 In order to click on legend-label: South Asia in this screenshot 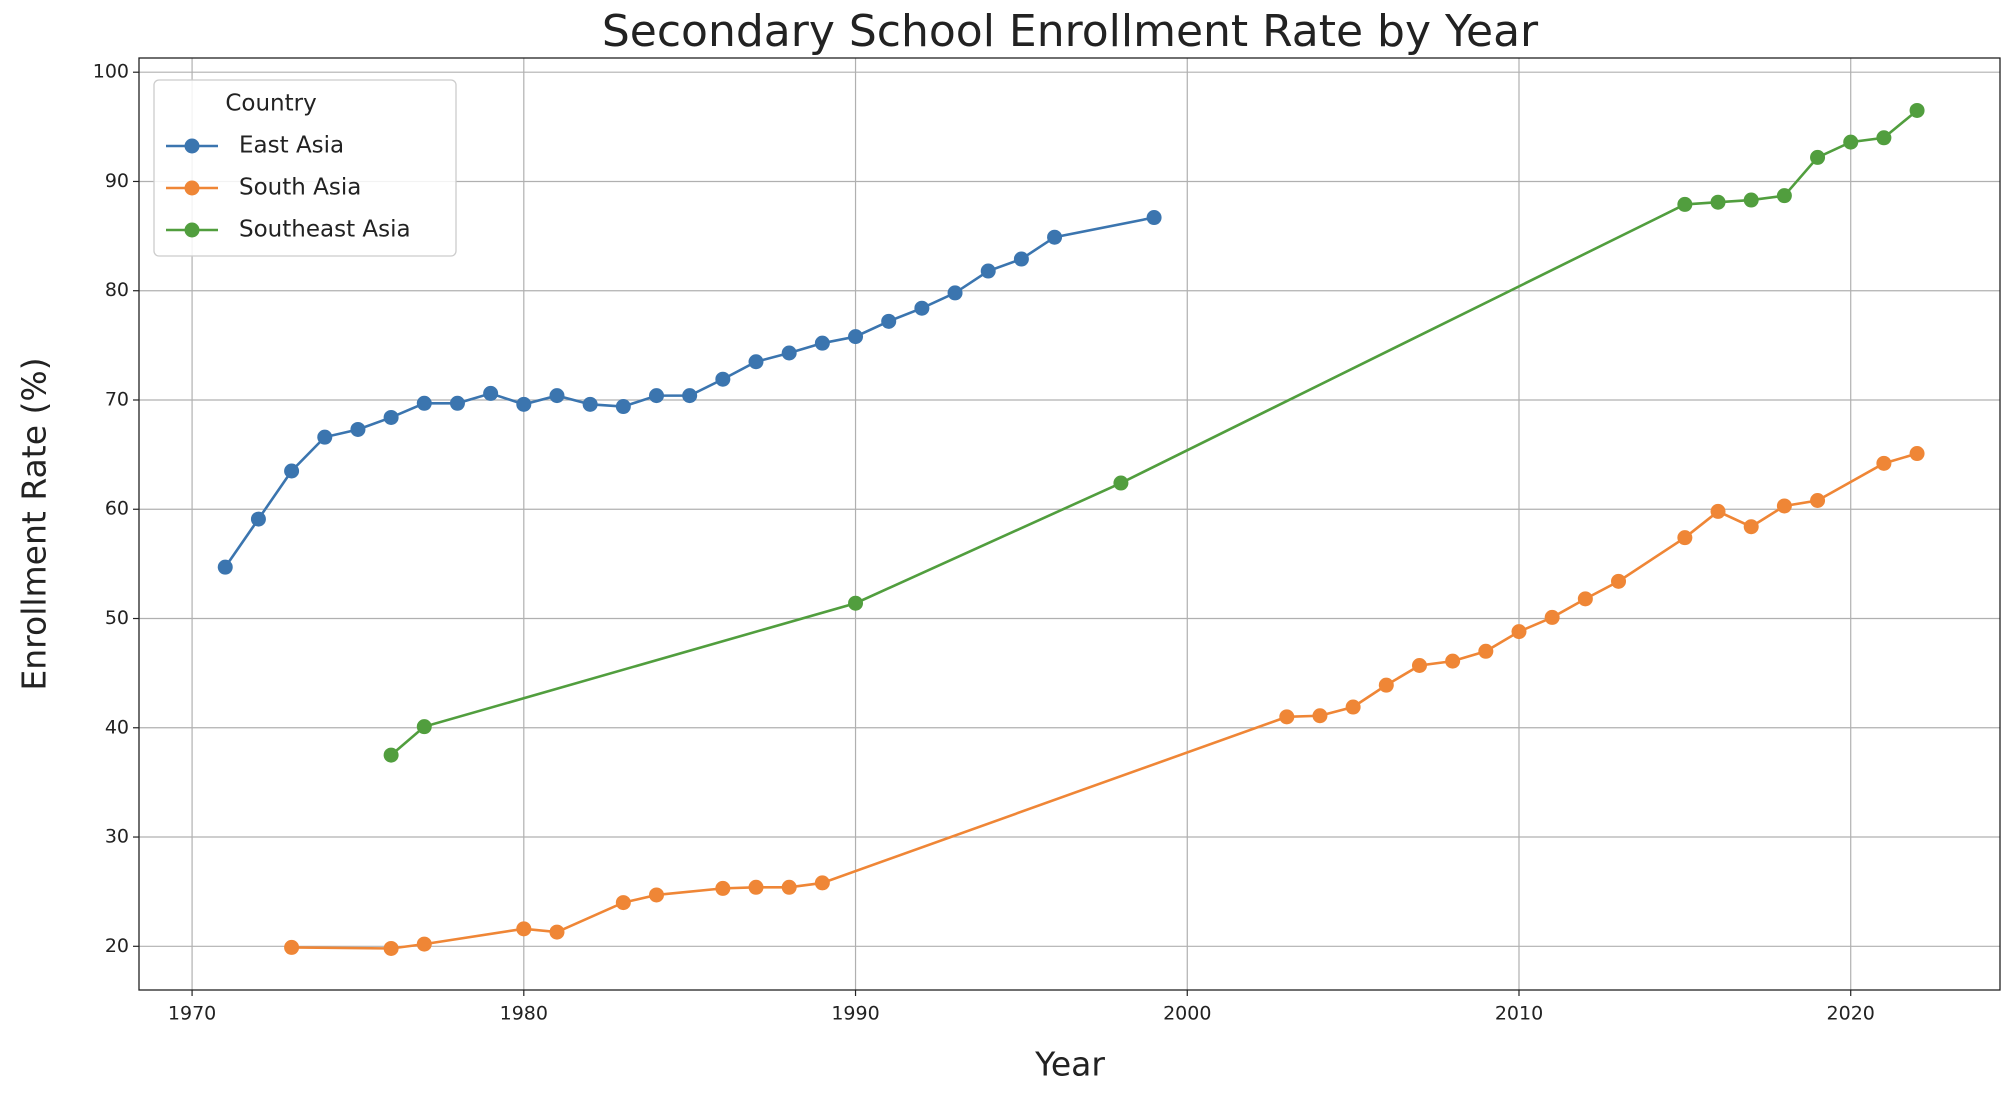, I will do `click(300, 188)`.